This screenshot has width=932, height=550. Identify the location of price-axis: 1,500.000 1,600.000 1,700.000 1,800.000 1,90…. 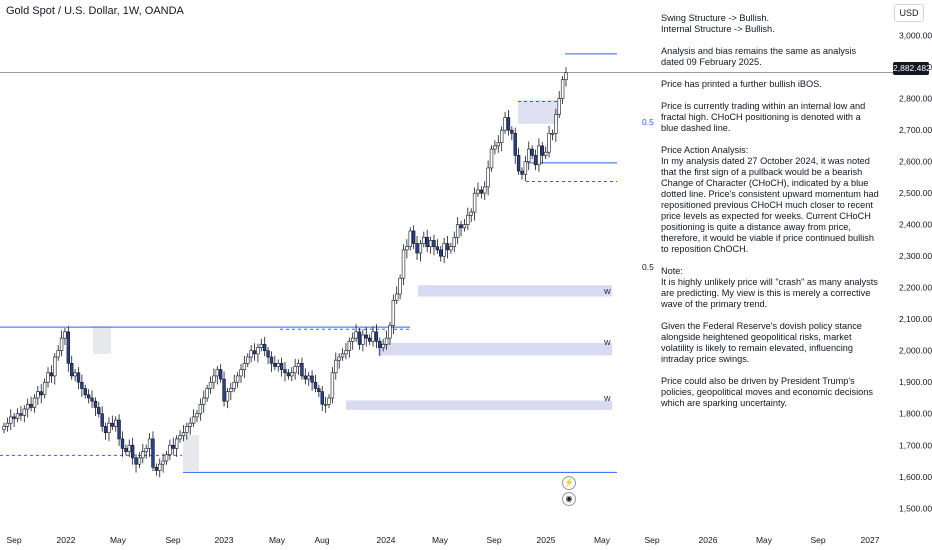
(915, 272).